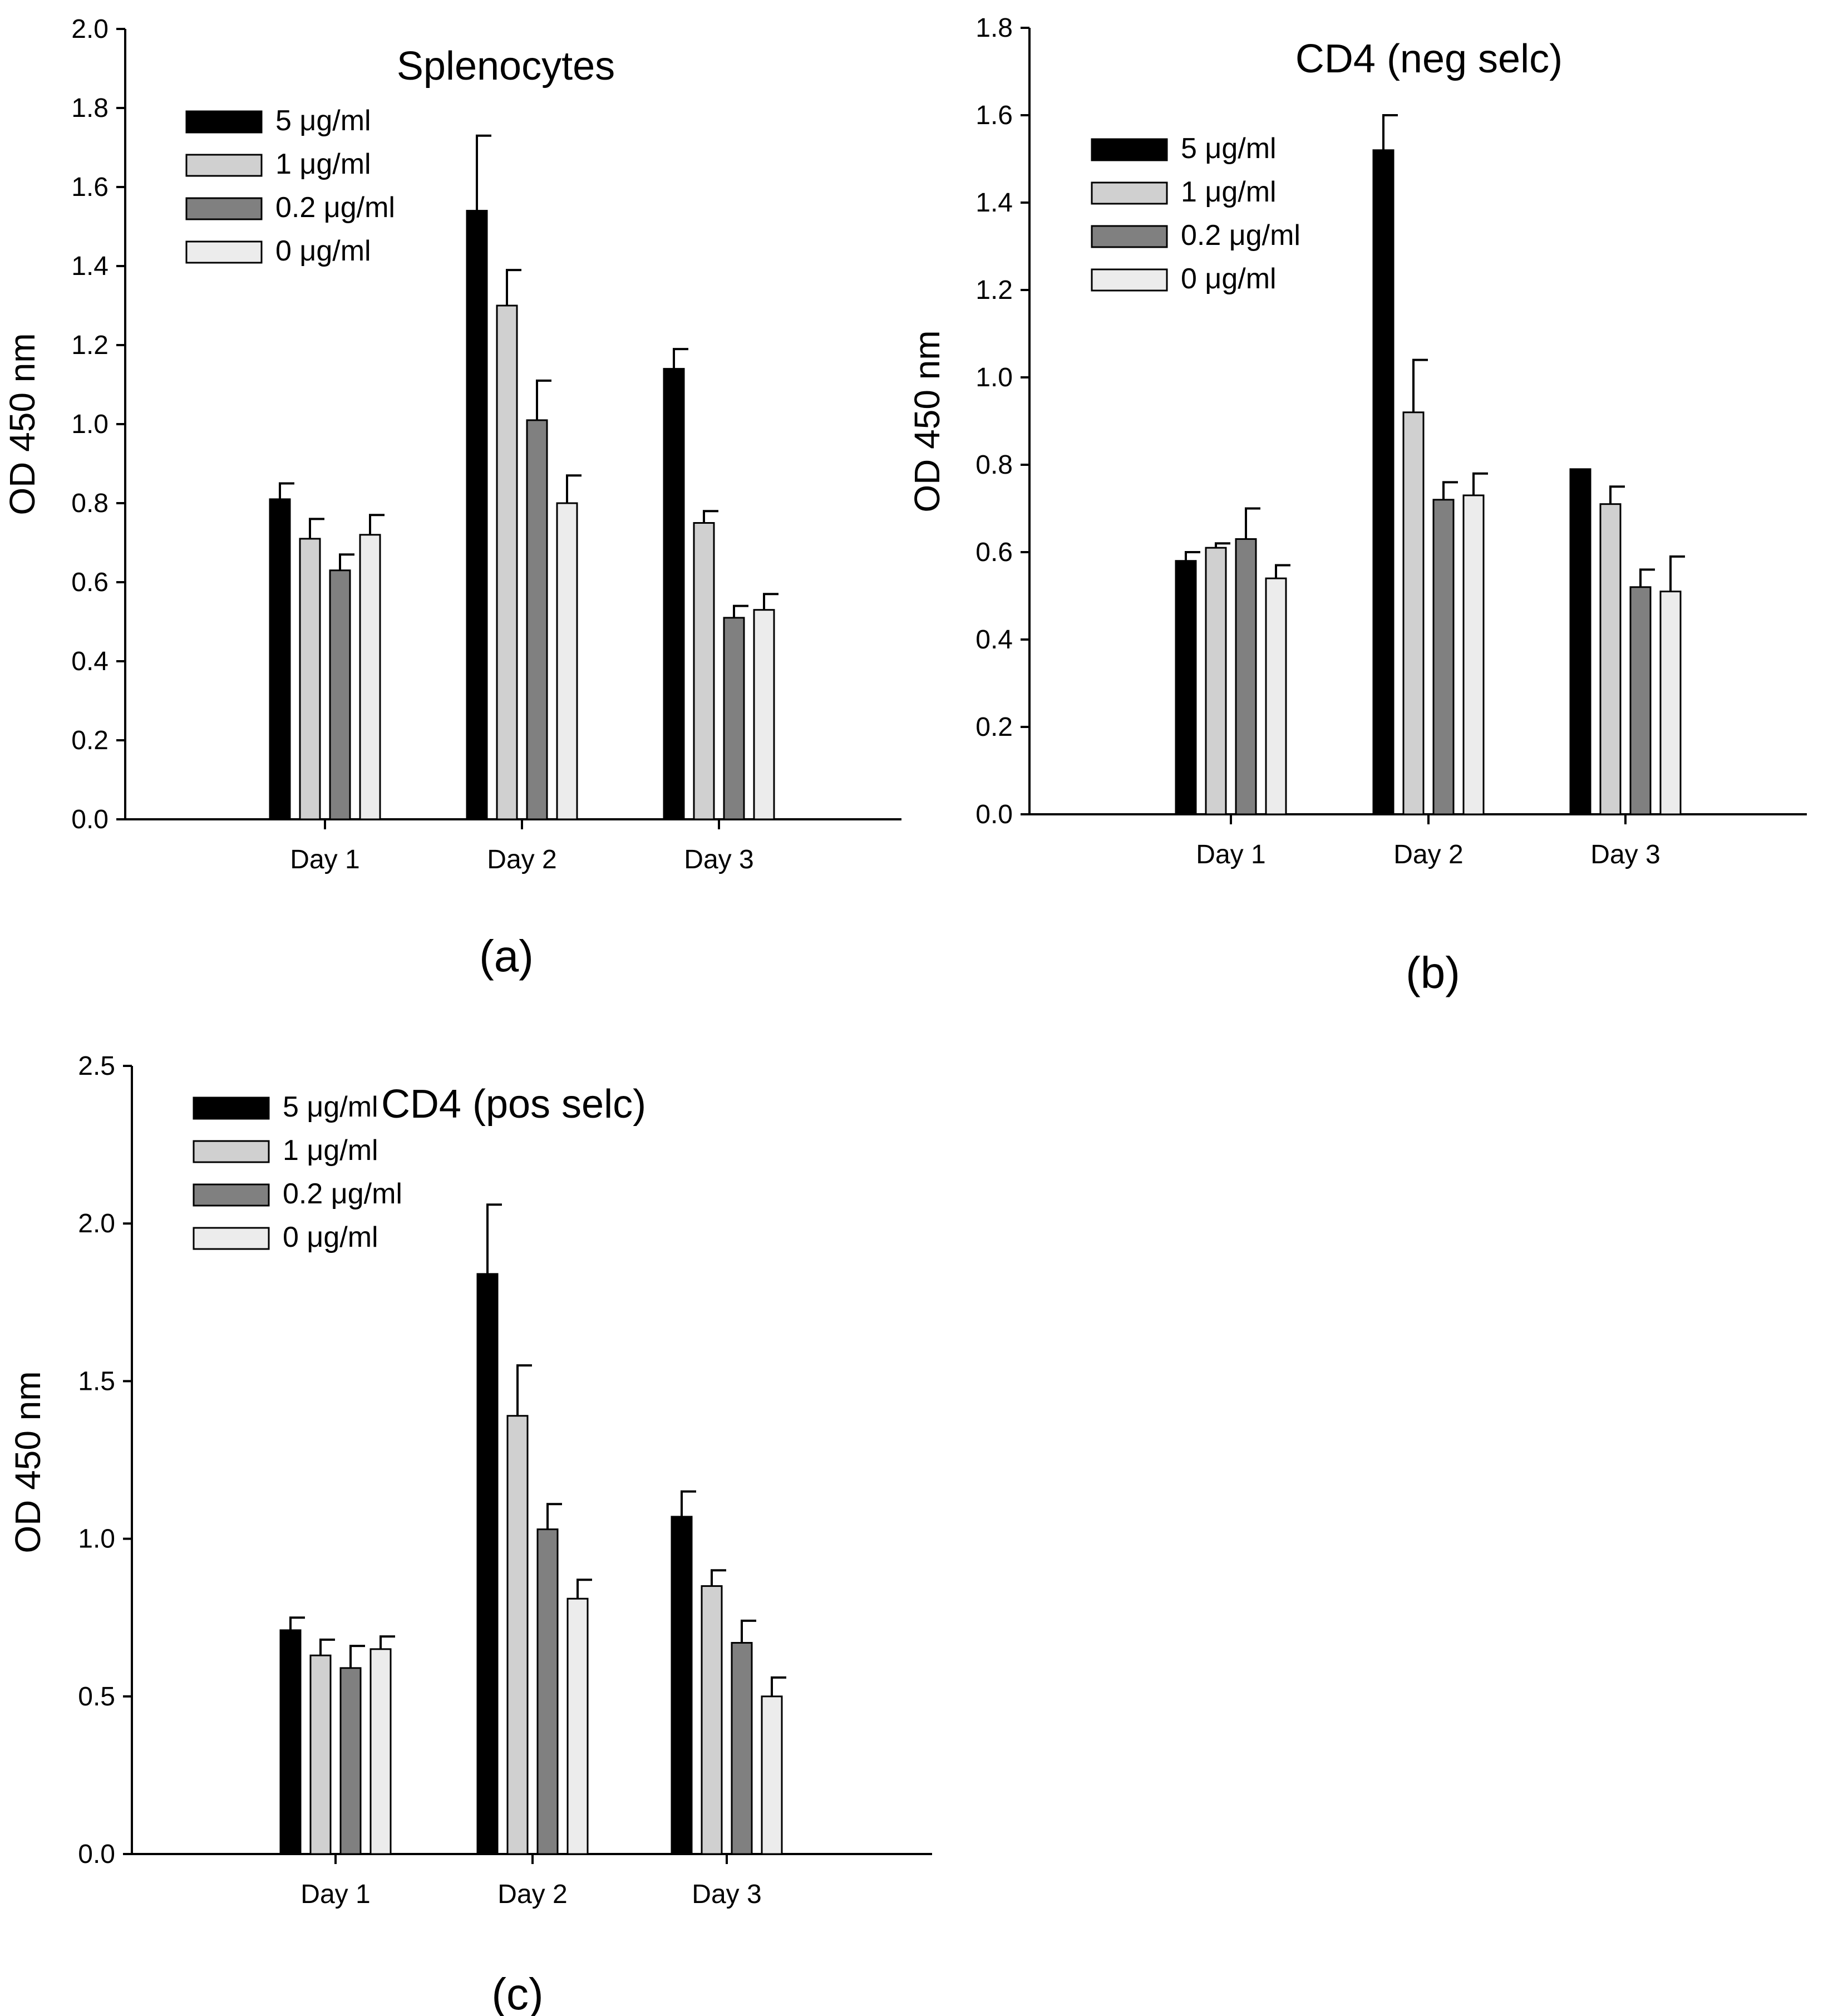 The image size is (1833, 2016). What do you see at coordinates (506, 956) in the screenshot?
I see `panel-label-a: (a)` at bounding box center [506, 956].